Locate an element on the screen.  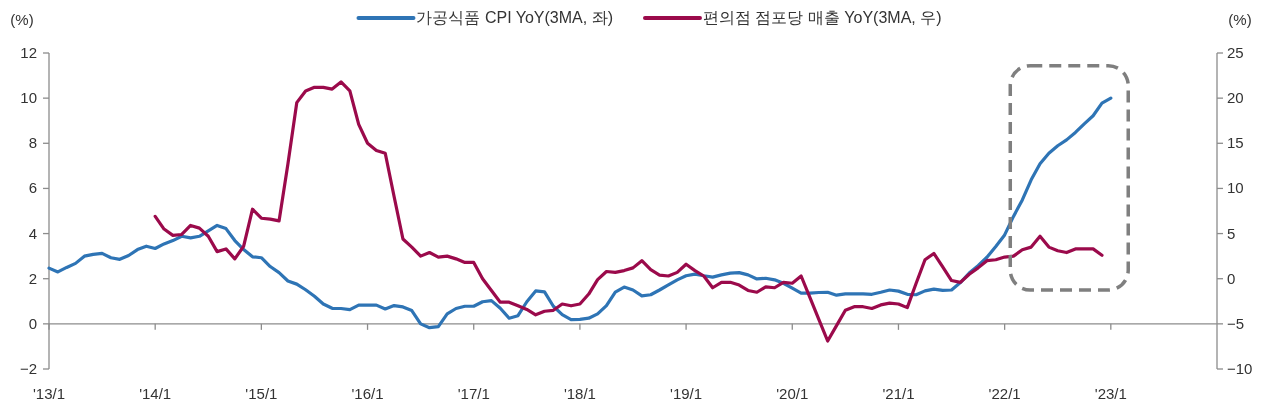
x-tick-label: '15/1 is located at coordinates (261, 393).